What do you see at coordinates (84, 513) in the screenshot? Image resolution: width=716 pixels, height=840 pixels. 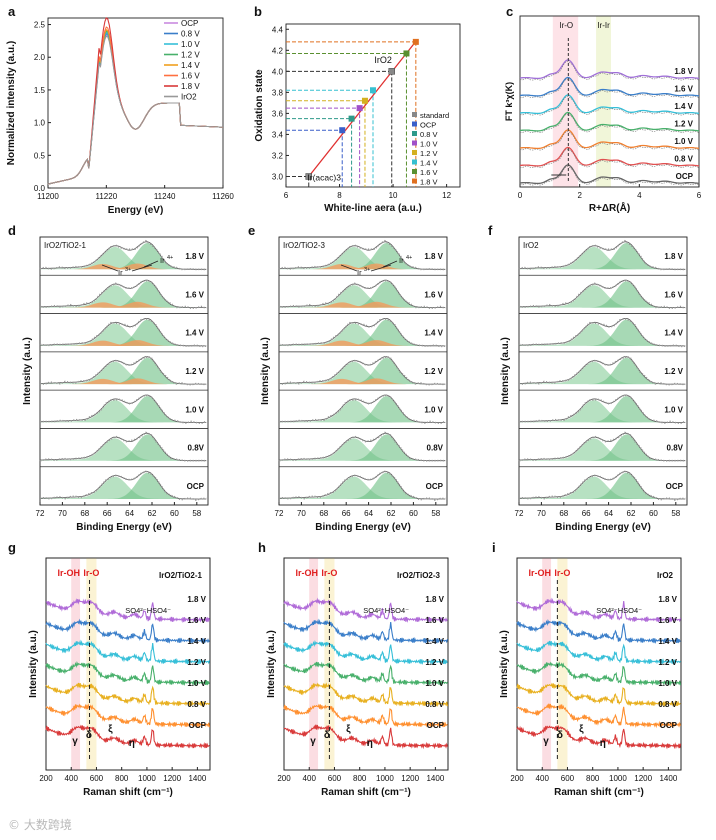 I see `x-tick-label: 68` at bounding box center [84, 513].